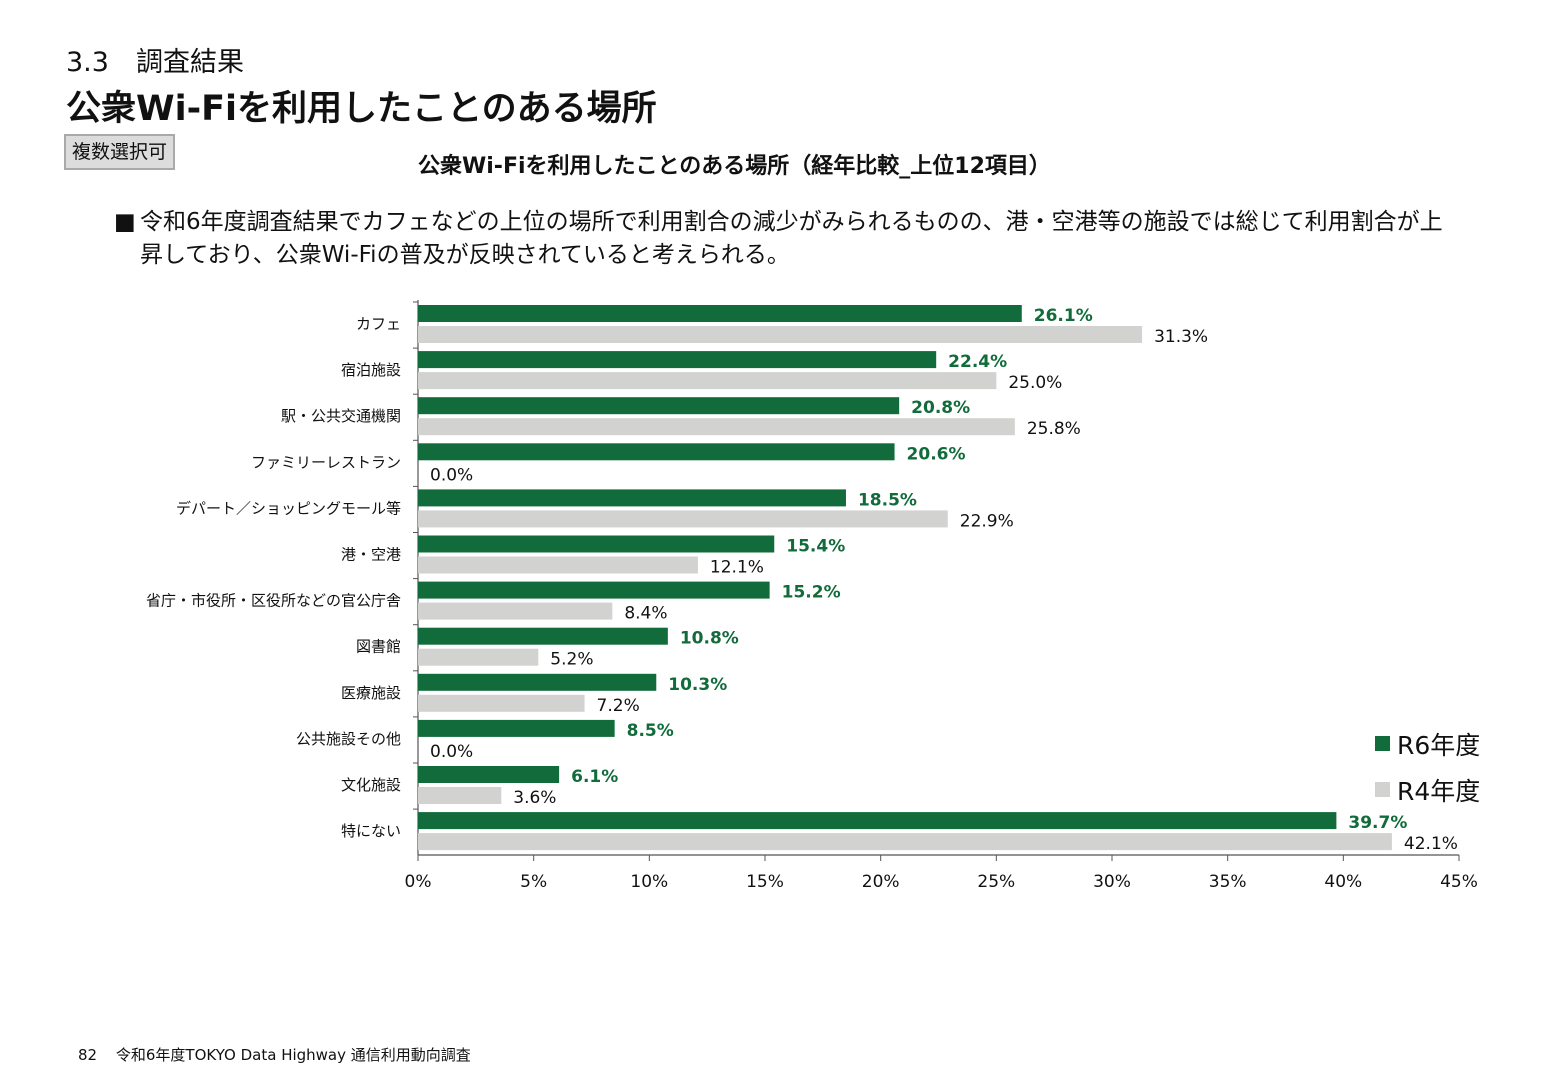 The height and width of the screenshot is (1080, 1560). I want to click on x-tick-label: 20%, so click(881, 882).